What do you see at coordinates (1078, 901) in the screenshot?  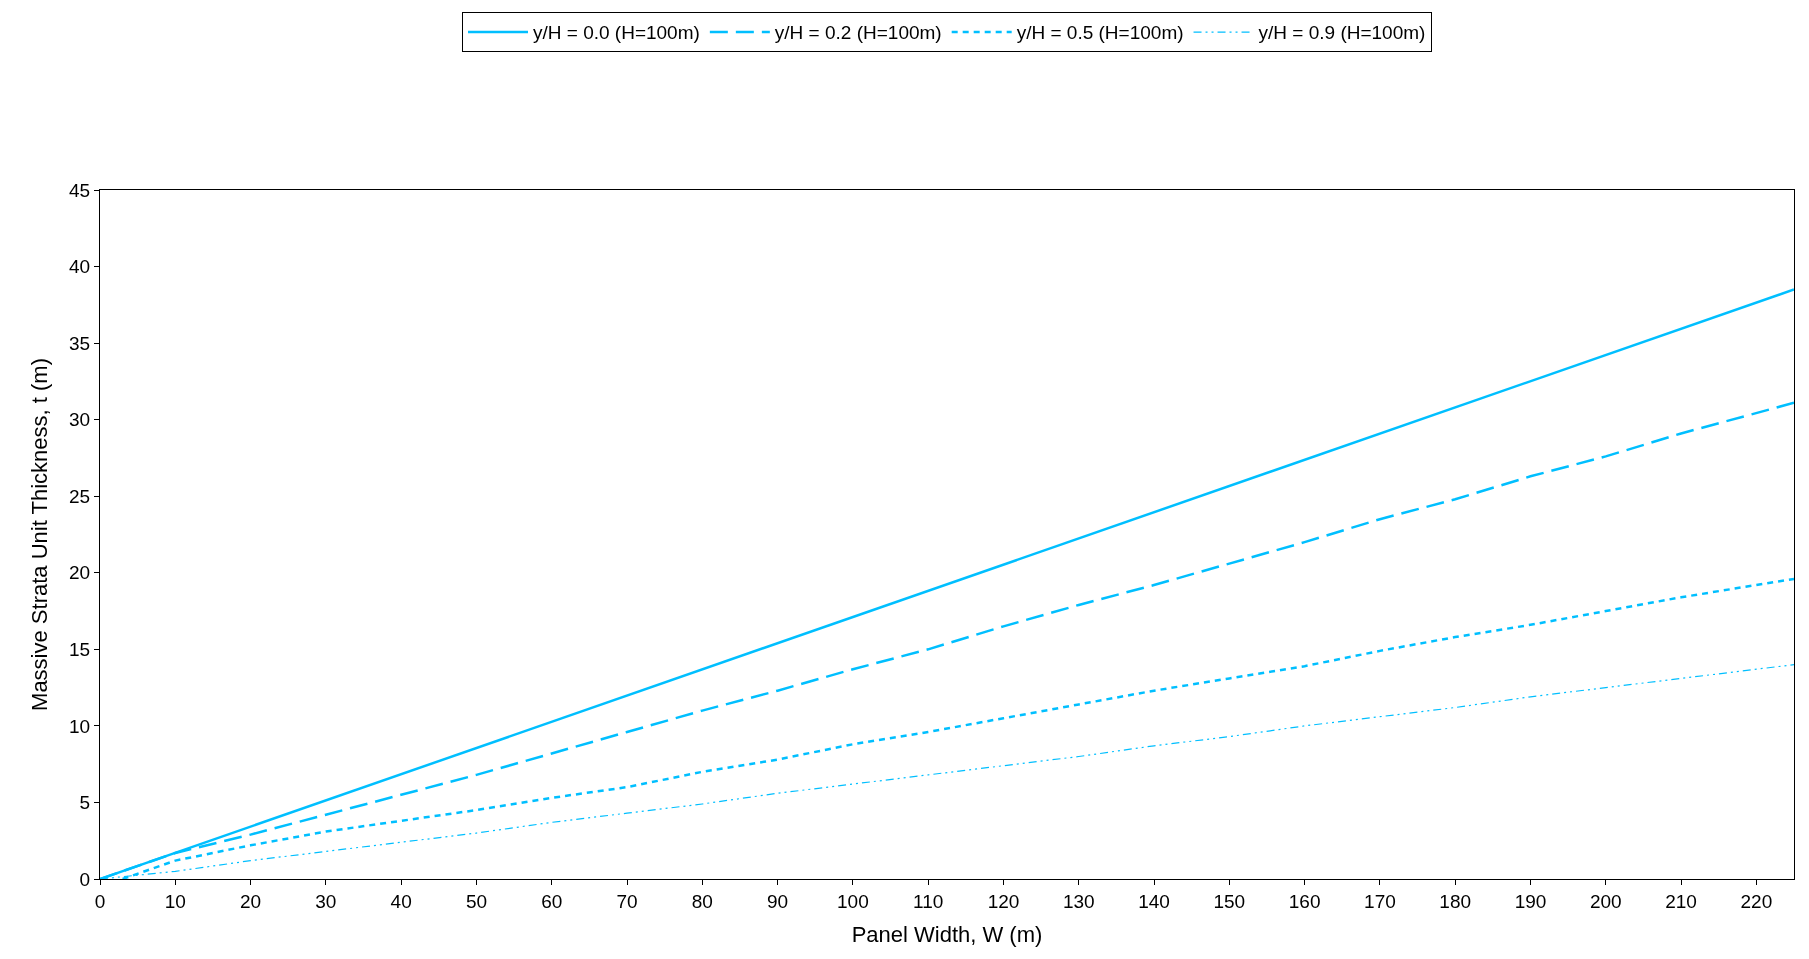 I see `x-tick-label: 130` at bounding box center [1078, 901].